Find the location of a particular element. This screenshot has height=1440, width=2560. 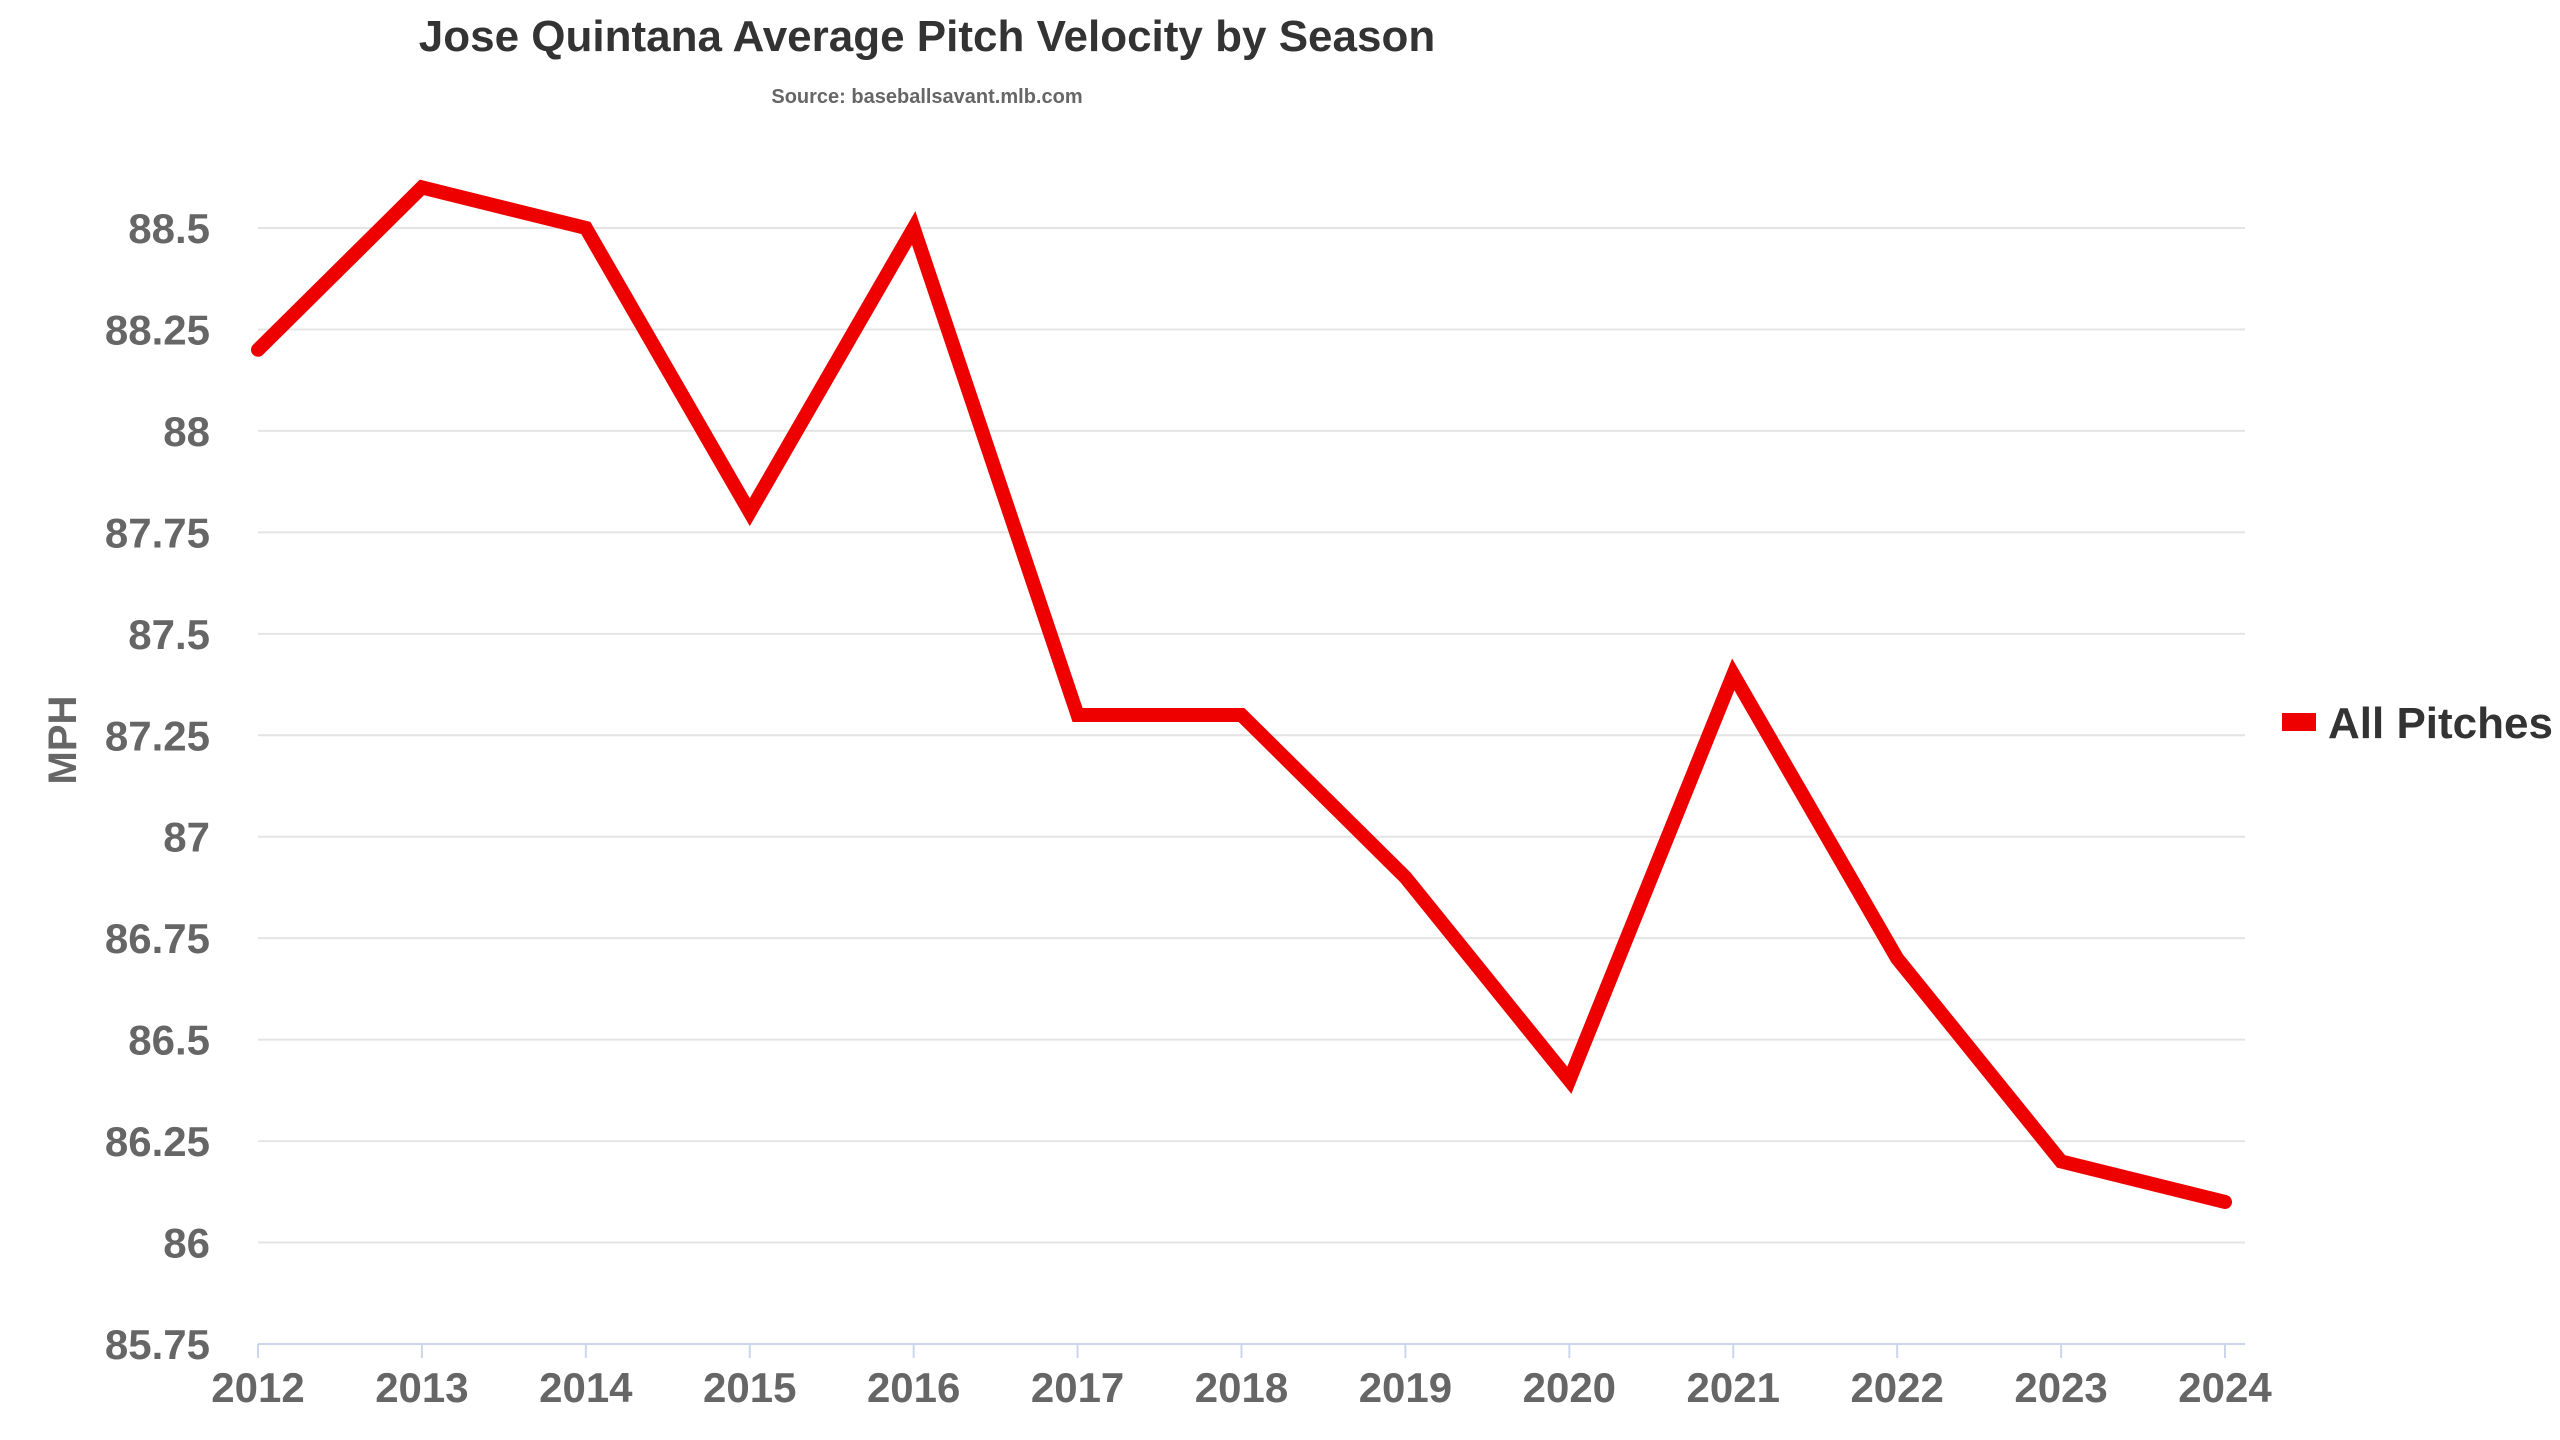

x-tick-label: 2016 is located at coordinates (913, 1387).